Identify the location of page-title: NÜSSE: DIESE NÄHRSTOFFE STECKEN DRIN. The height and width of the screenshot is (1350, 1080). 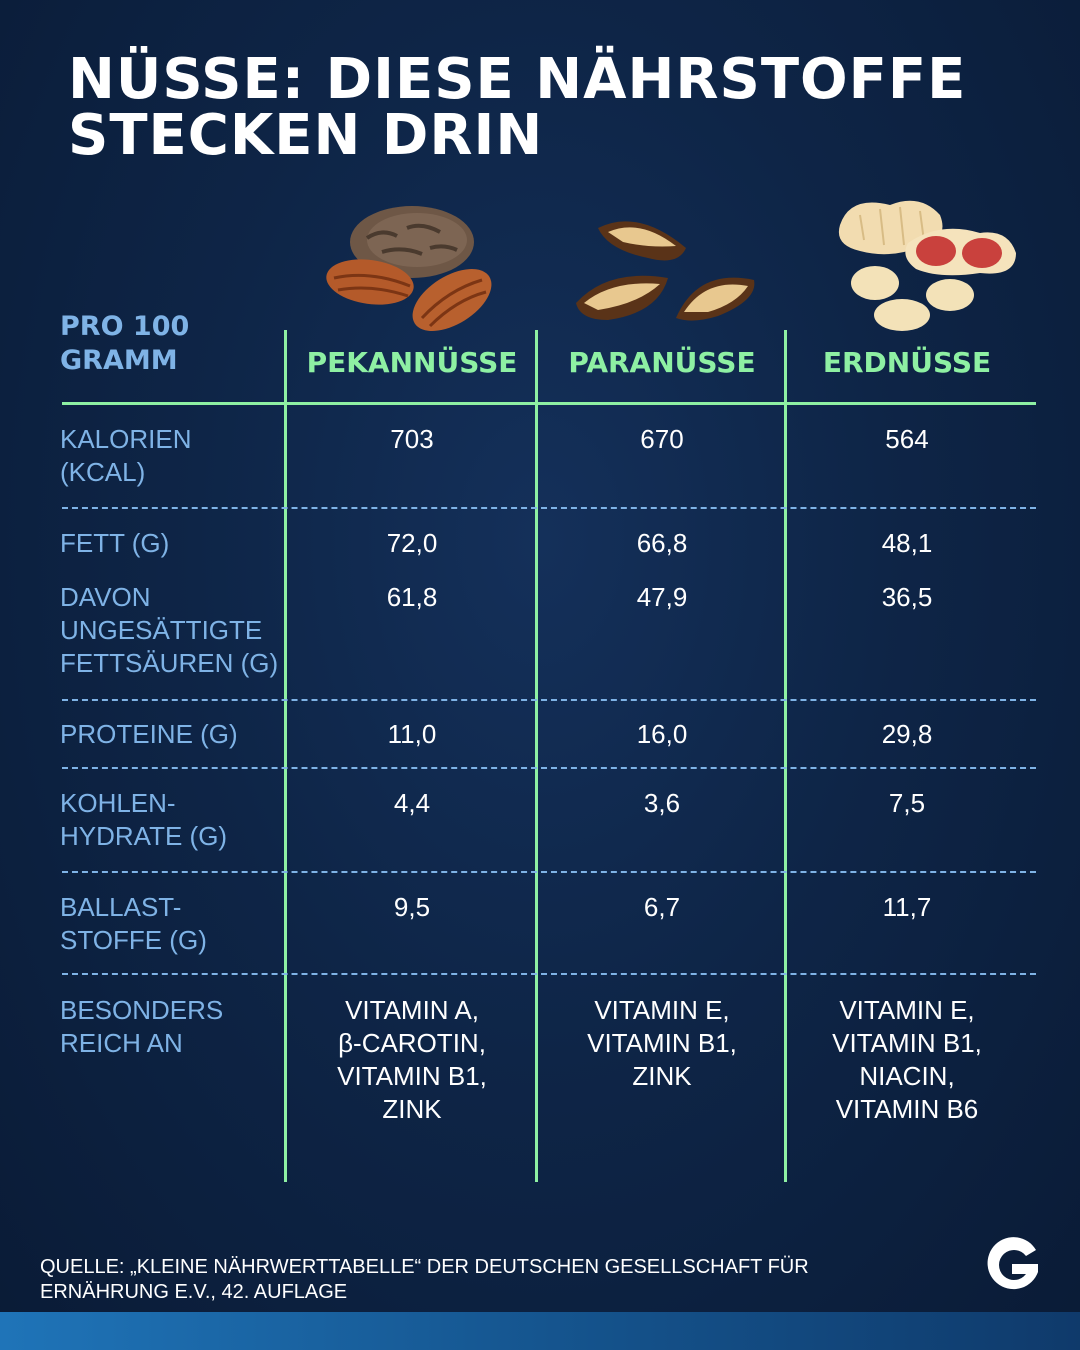
(517, 108).